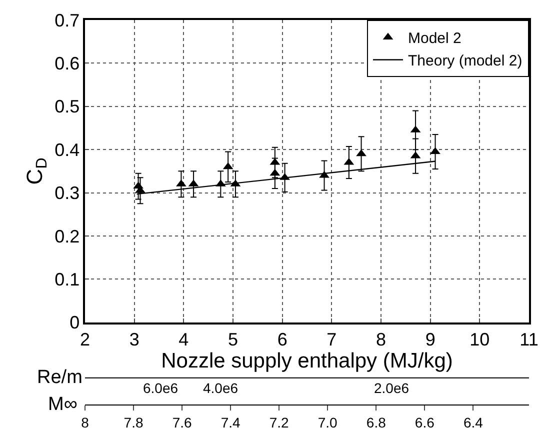  What do you see at coordinates (307, 361) in the screenshot?
I see `x-axis-title: Nozzle supply enthalpy (MJ/kg)` at bounding box center [307, 361].